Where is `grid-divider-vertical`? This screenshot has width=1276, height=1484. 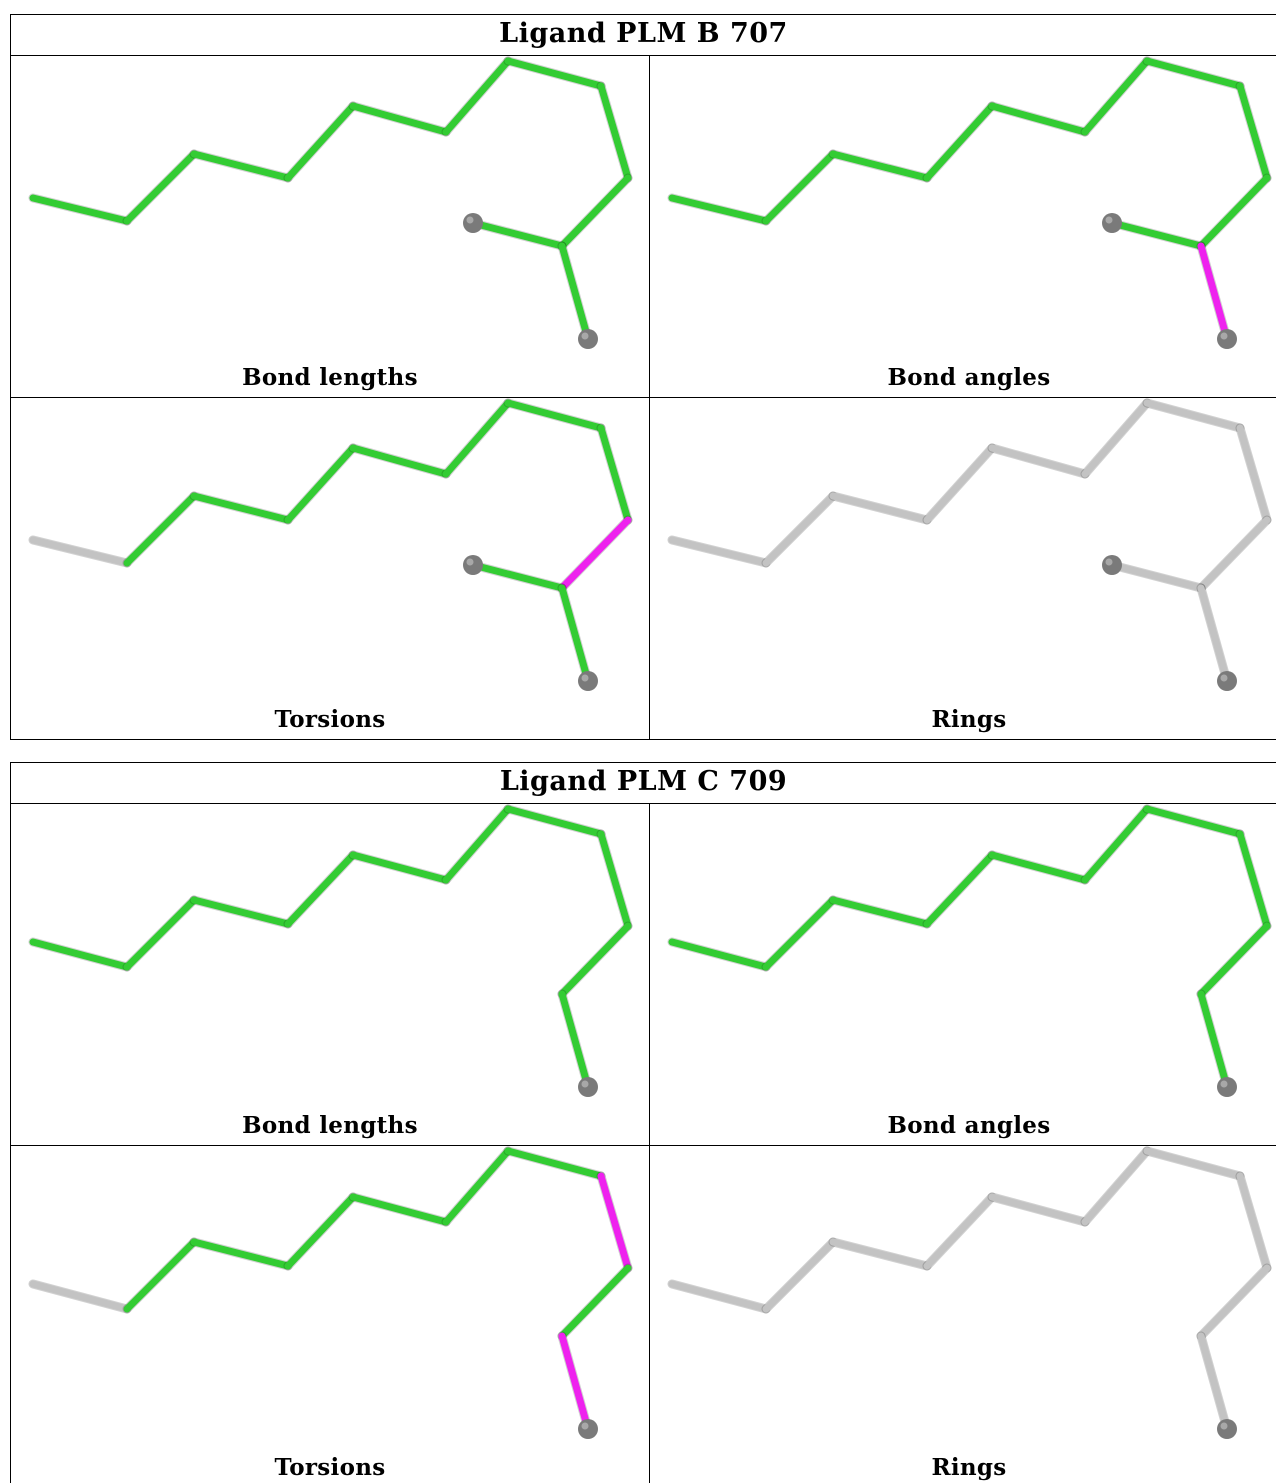 grid-divider-vertical is located at coordinates (649, 1143).